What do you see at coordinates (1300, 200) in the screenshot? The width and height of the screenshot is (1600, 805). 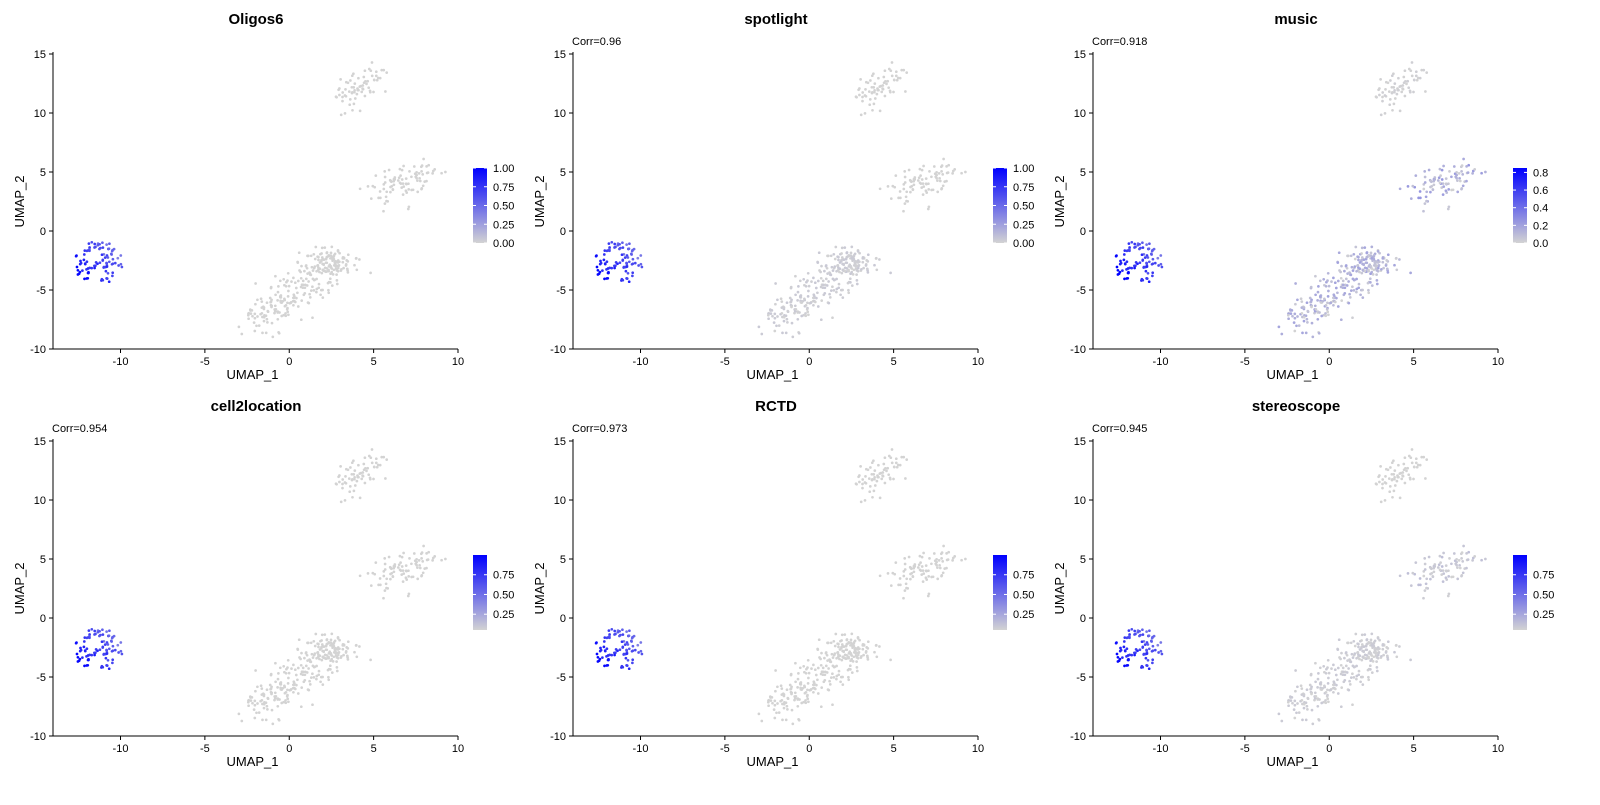 I see `scatter-points` at bounding box center [1300, 200].